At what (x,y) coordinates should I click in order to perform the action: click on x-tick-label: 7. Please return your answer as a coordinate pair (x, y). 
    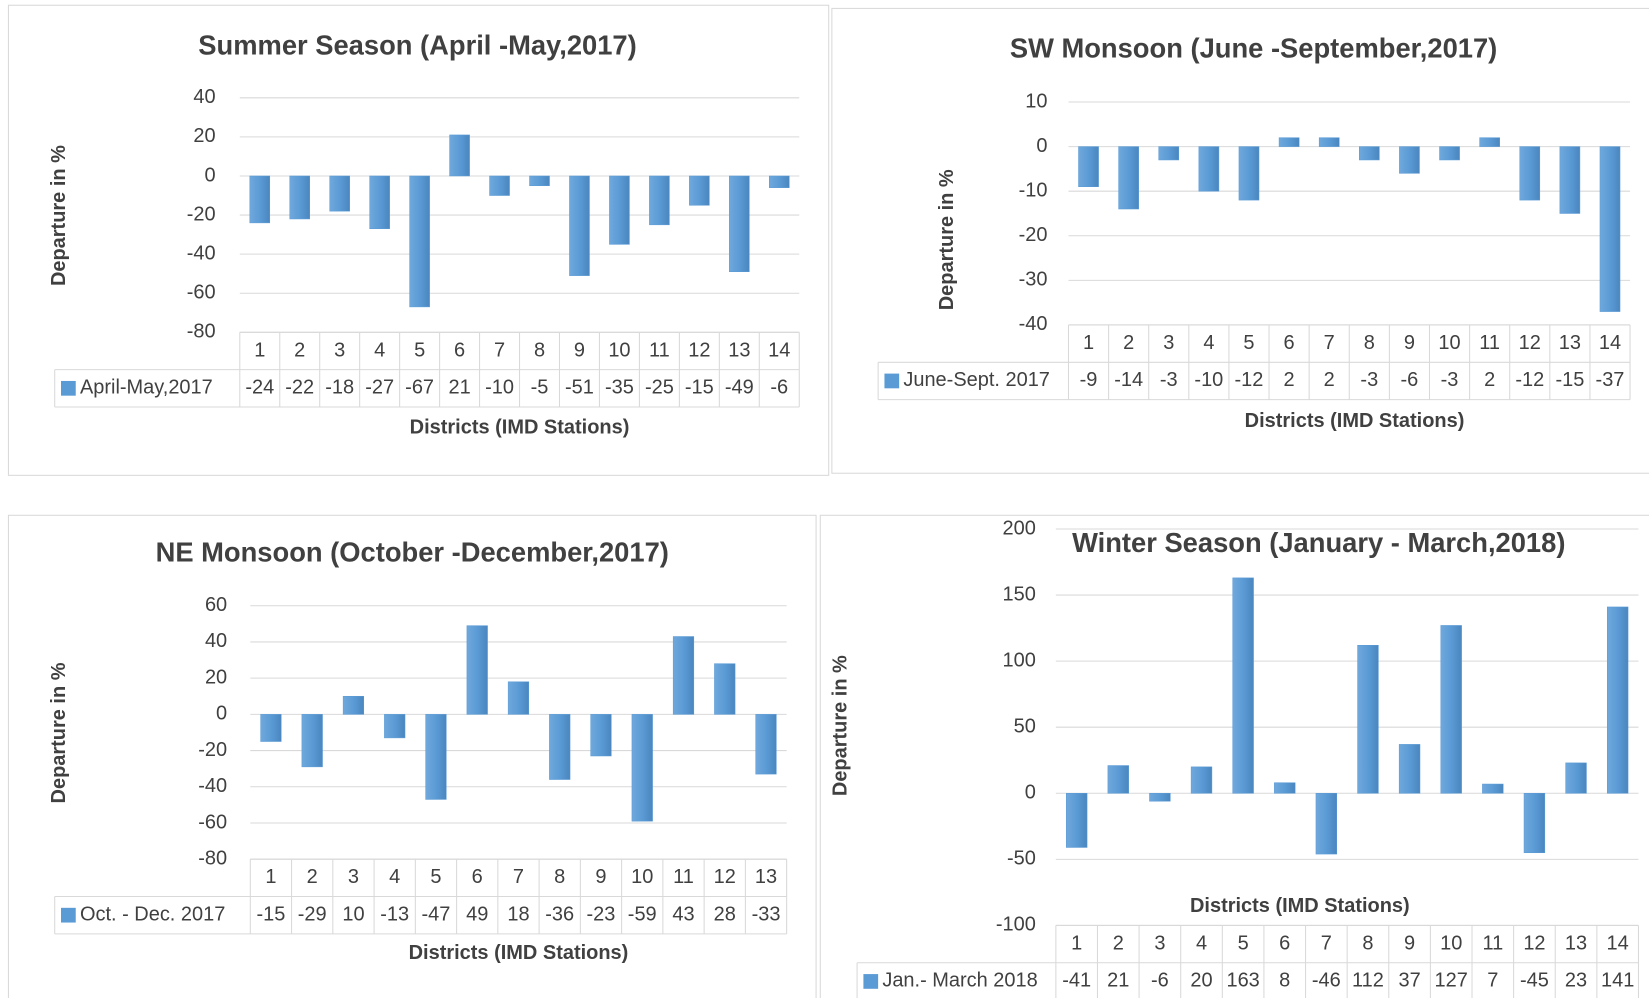
    Looking at the image, I should click on (1326, 943).